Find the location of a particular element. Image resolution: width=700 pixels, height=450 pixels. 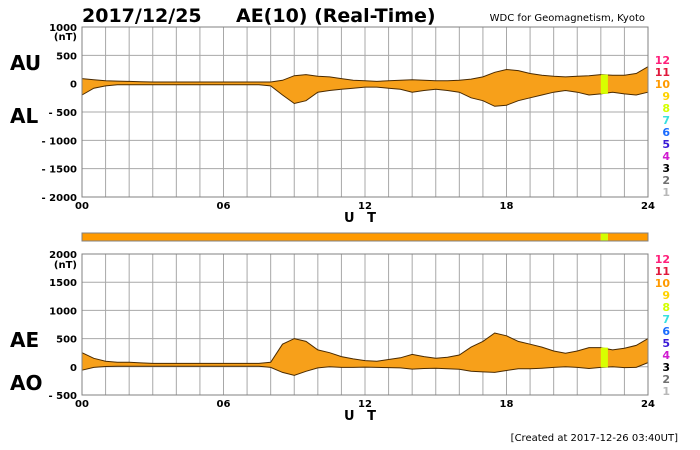

au-al-ytick-label: 0 is located at coordinates (73, 85).